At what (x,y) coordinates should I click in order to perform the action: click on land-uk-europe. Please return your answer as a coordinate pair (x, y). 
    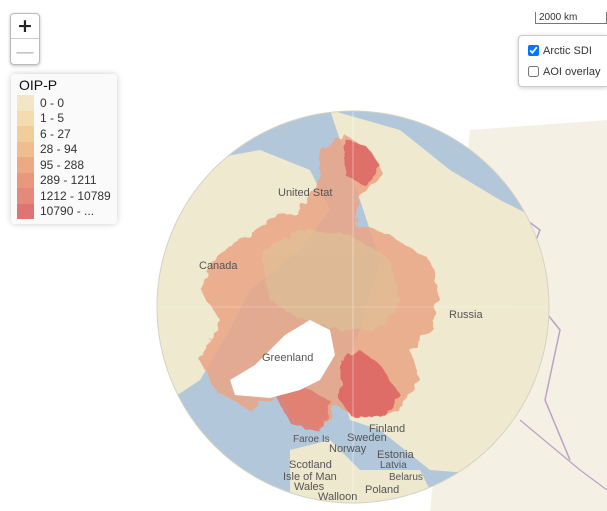
    Looking at the image, I should click on (365, 471).